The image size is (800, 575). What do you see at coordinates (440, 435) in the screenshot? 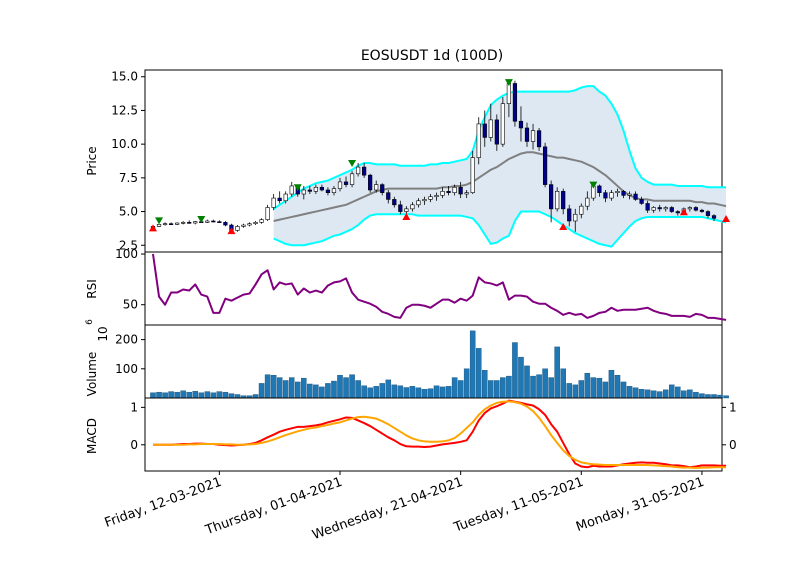
I see `signal-line` at bounding box center [440, 435].